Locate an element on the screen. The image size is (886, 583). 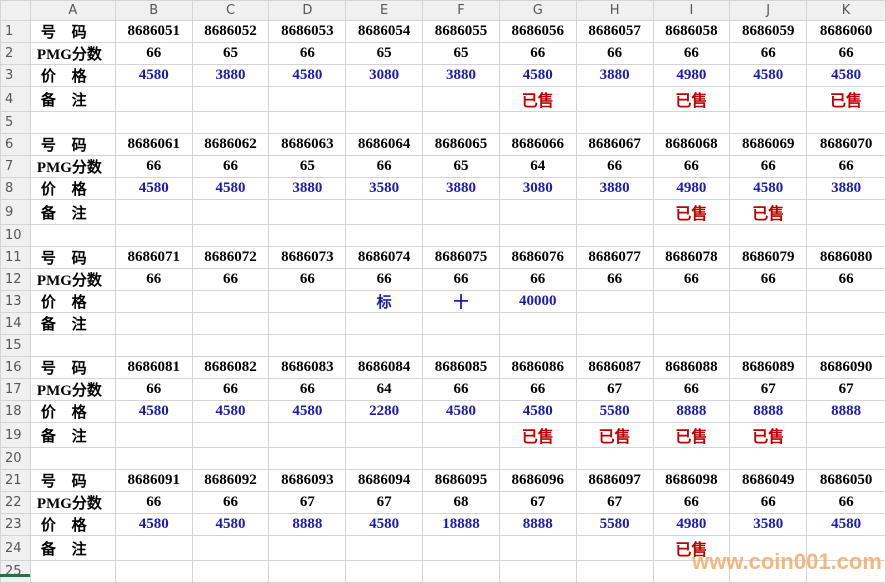
row-header: 9 is located at coordinates (15, 212).